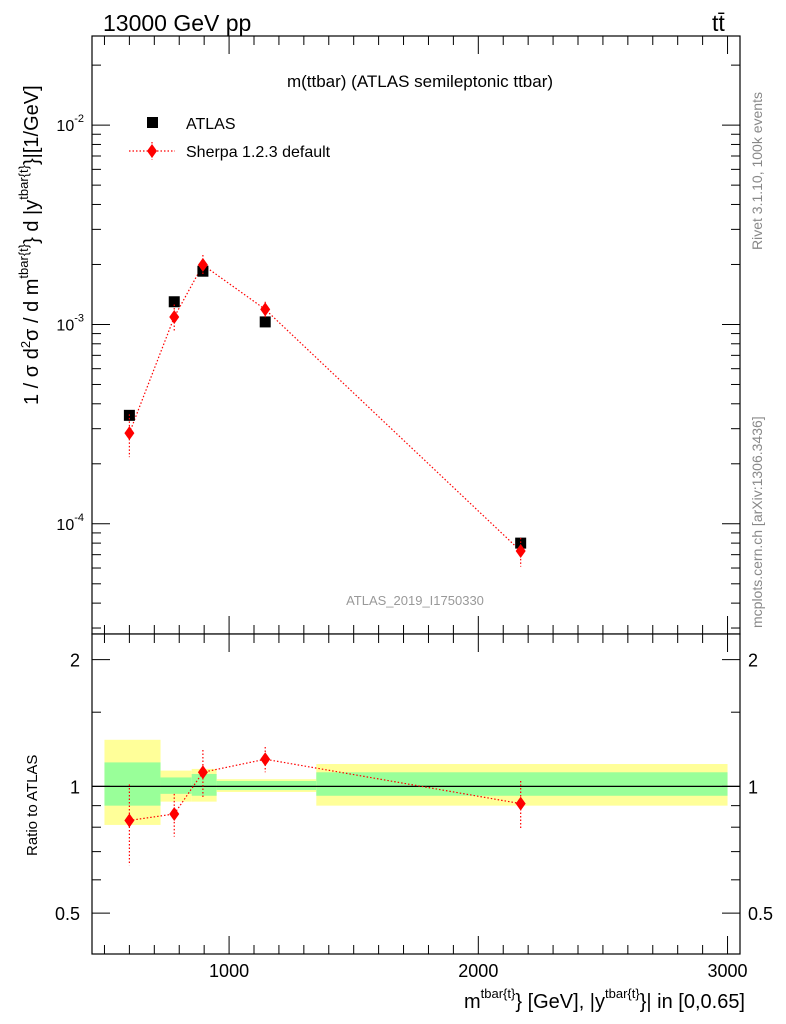 Image resolution: width=786 pixels, height=1024 pixels. I want to click on ratio-y-tick-label-left: 1, so click(75, 787).